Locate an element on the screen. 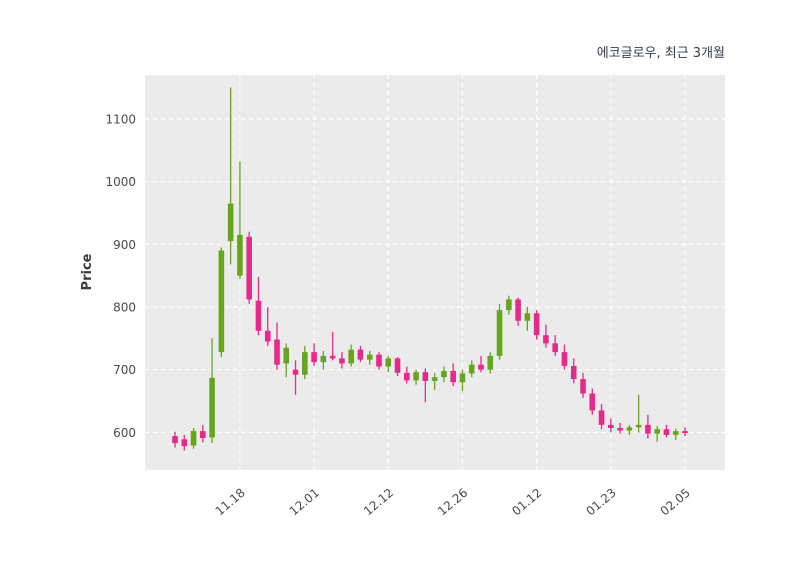 Image resolution: width=800 pixels, height=579 pixels. x-tick-label: 12.26 is located at coordinates (452, 502).